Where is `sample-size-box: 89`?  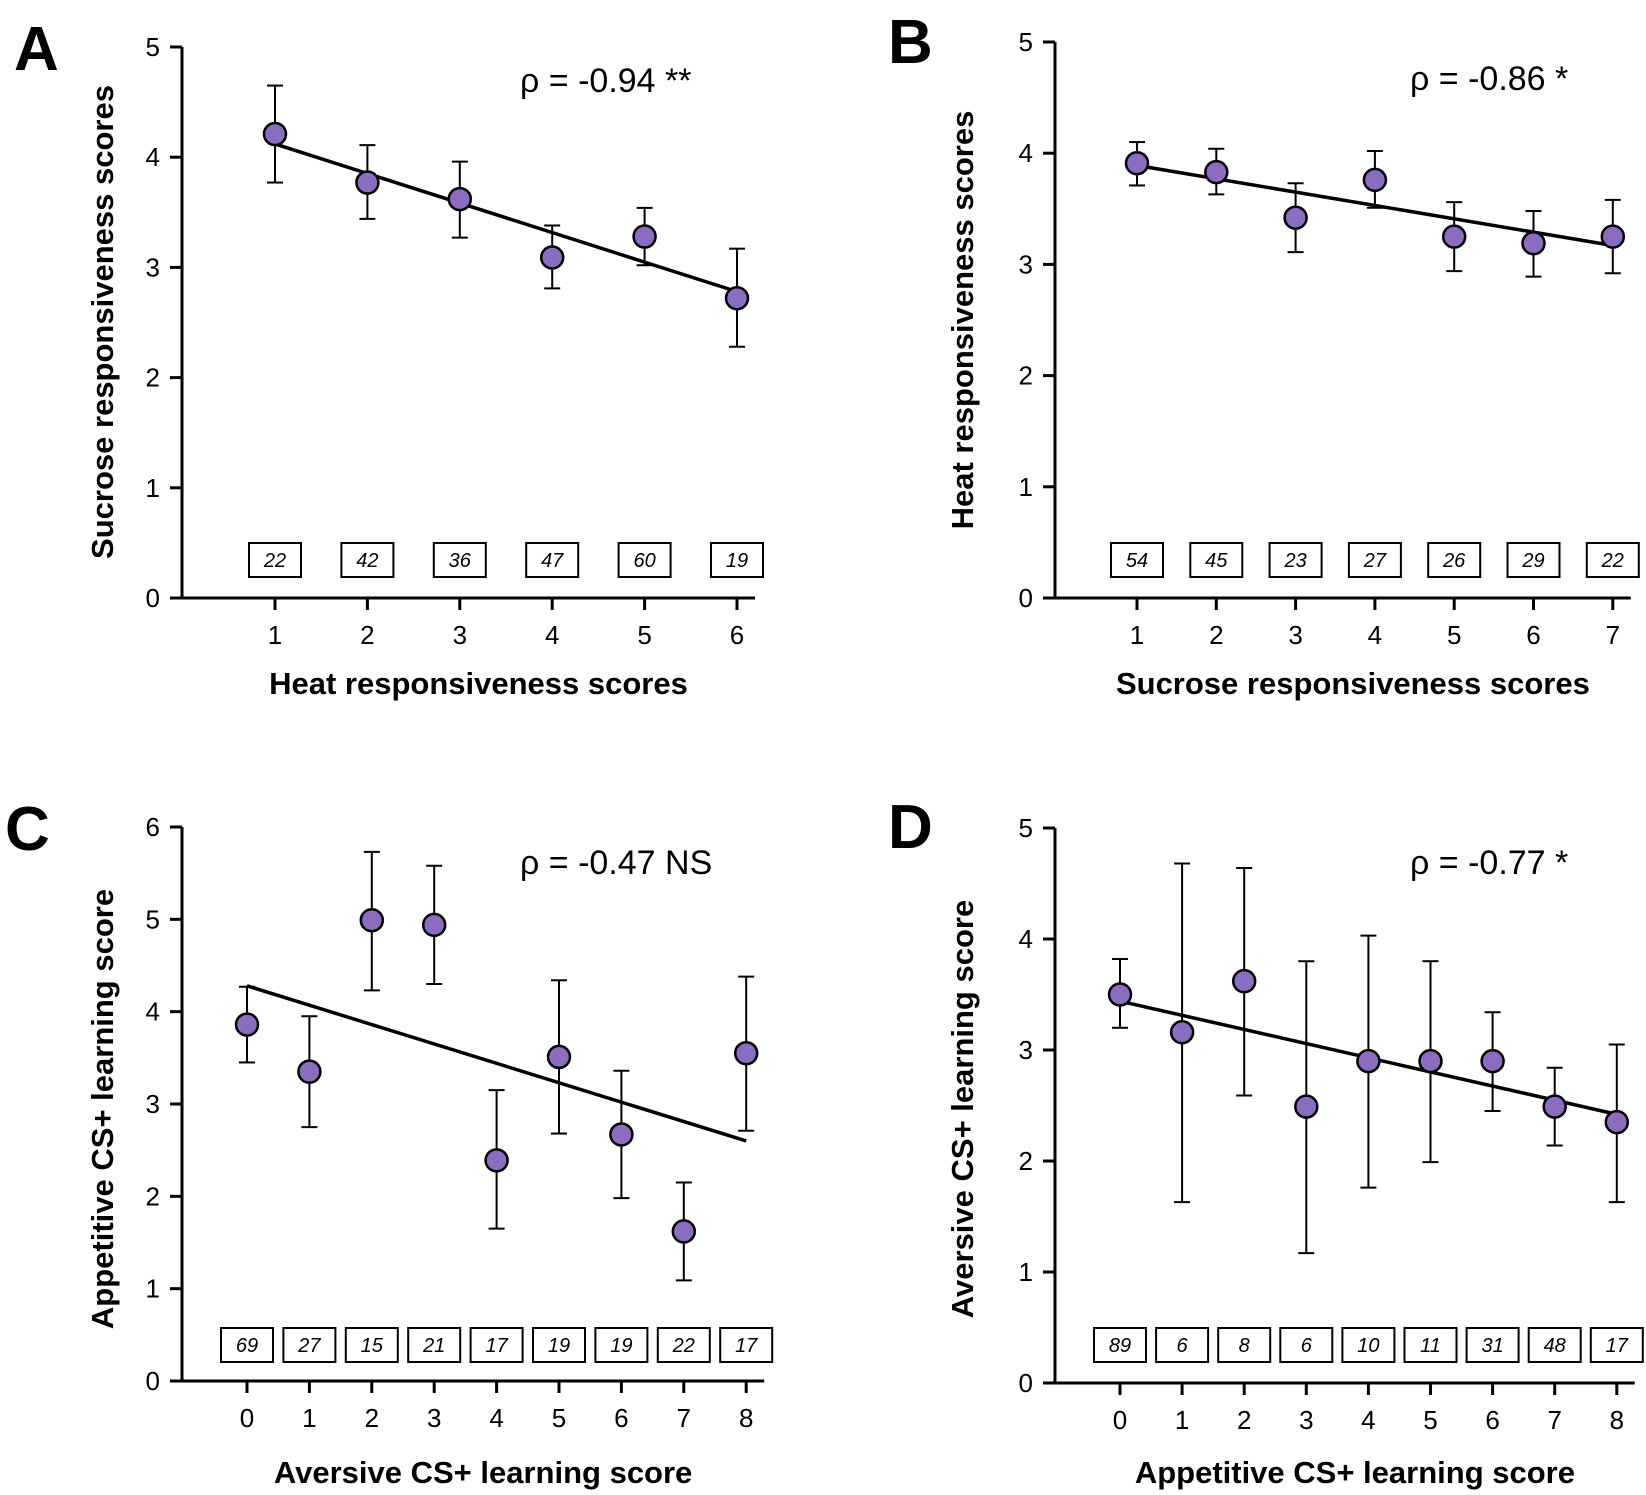 sample-size-box: 89 is located at coordinates (1120, 1345).